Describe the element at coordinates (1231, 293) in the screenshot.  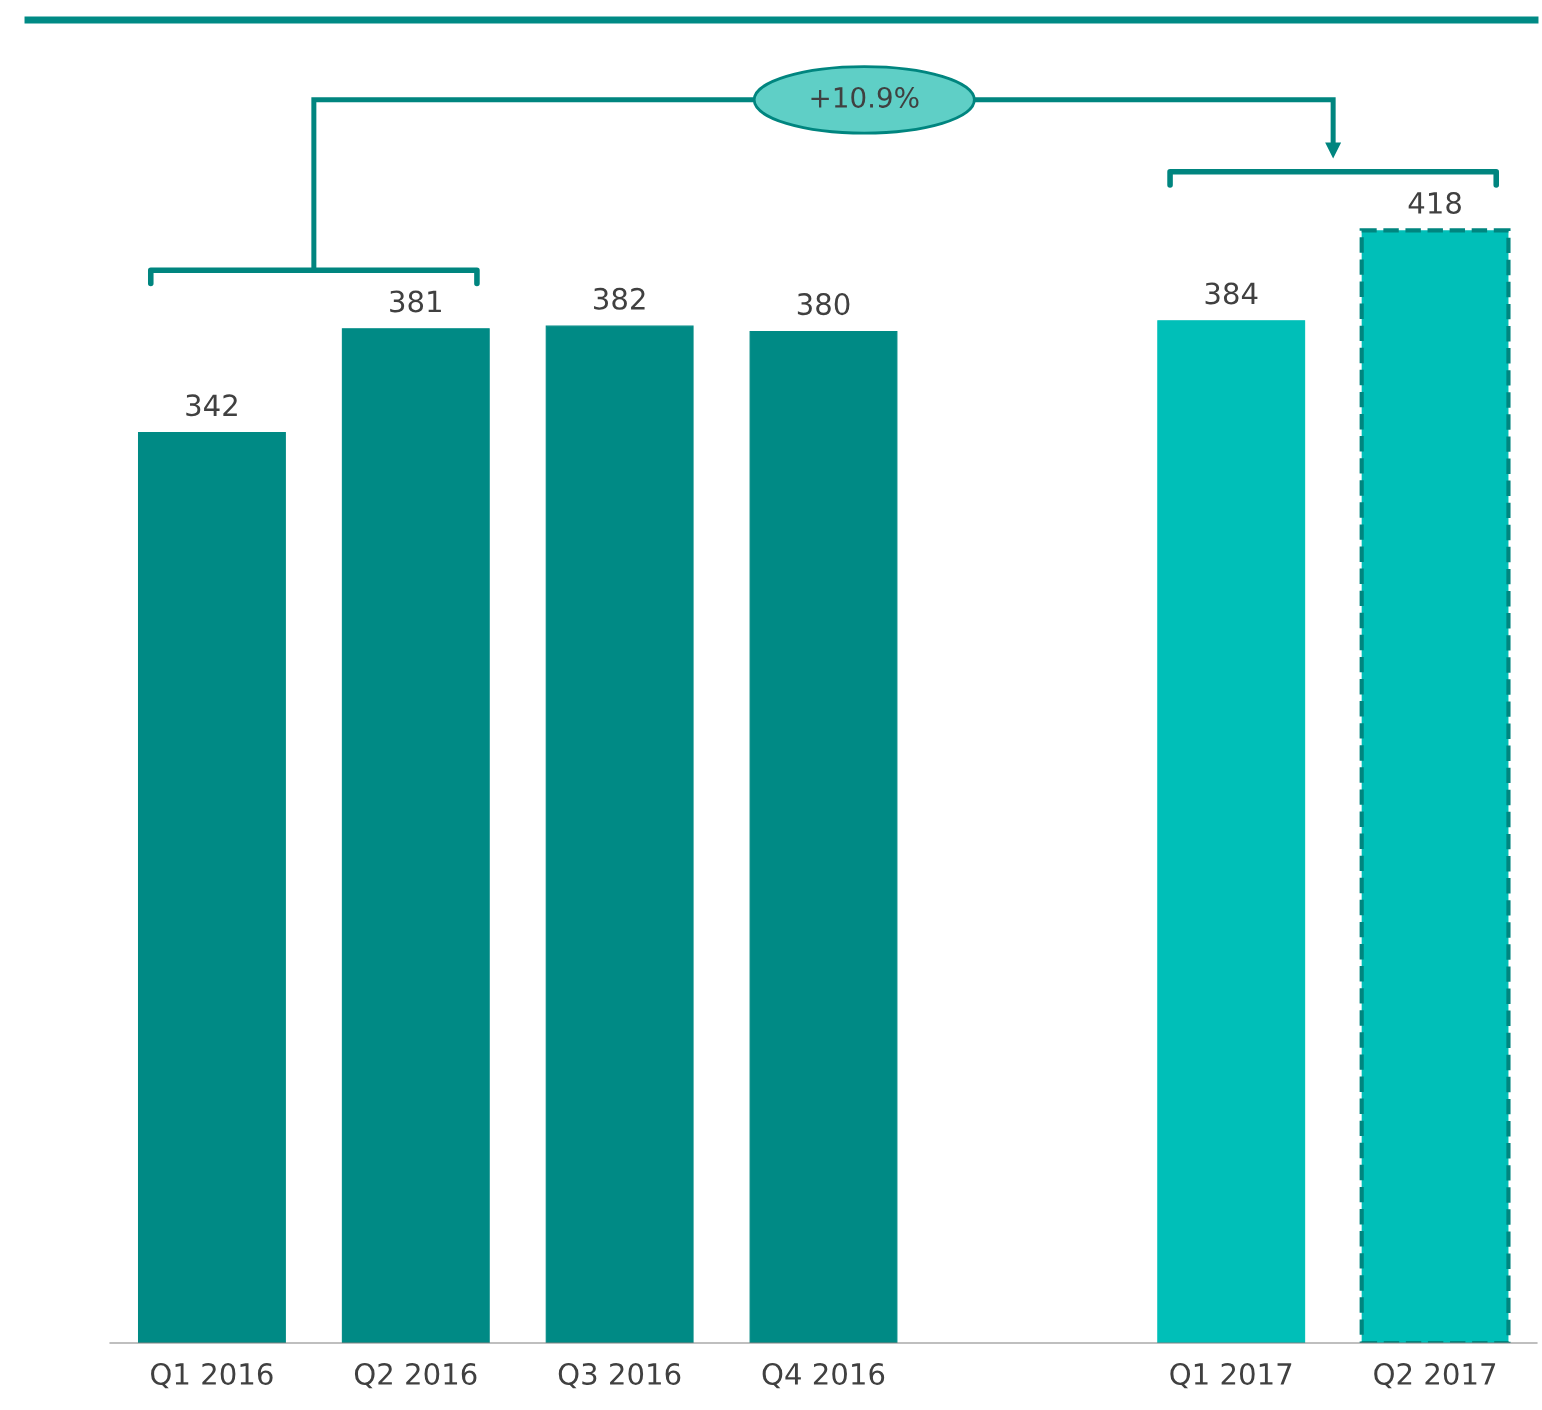
I see `data-label: 384` at that location.